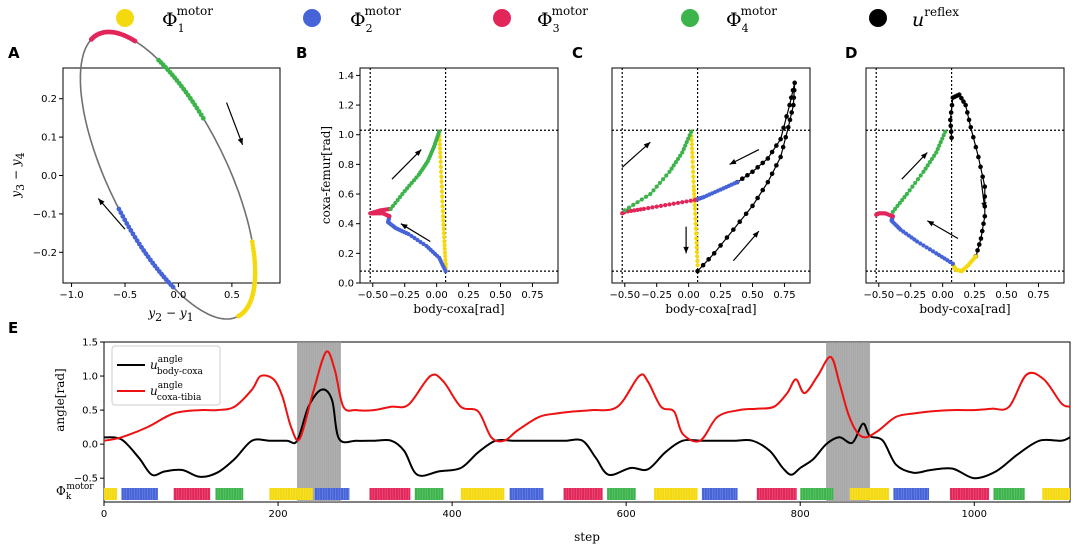  What do you see at coordinates (139, 494) in the screenshot?
I see `phi2-phase-bar` at bounding box center [139, 494].